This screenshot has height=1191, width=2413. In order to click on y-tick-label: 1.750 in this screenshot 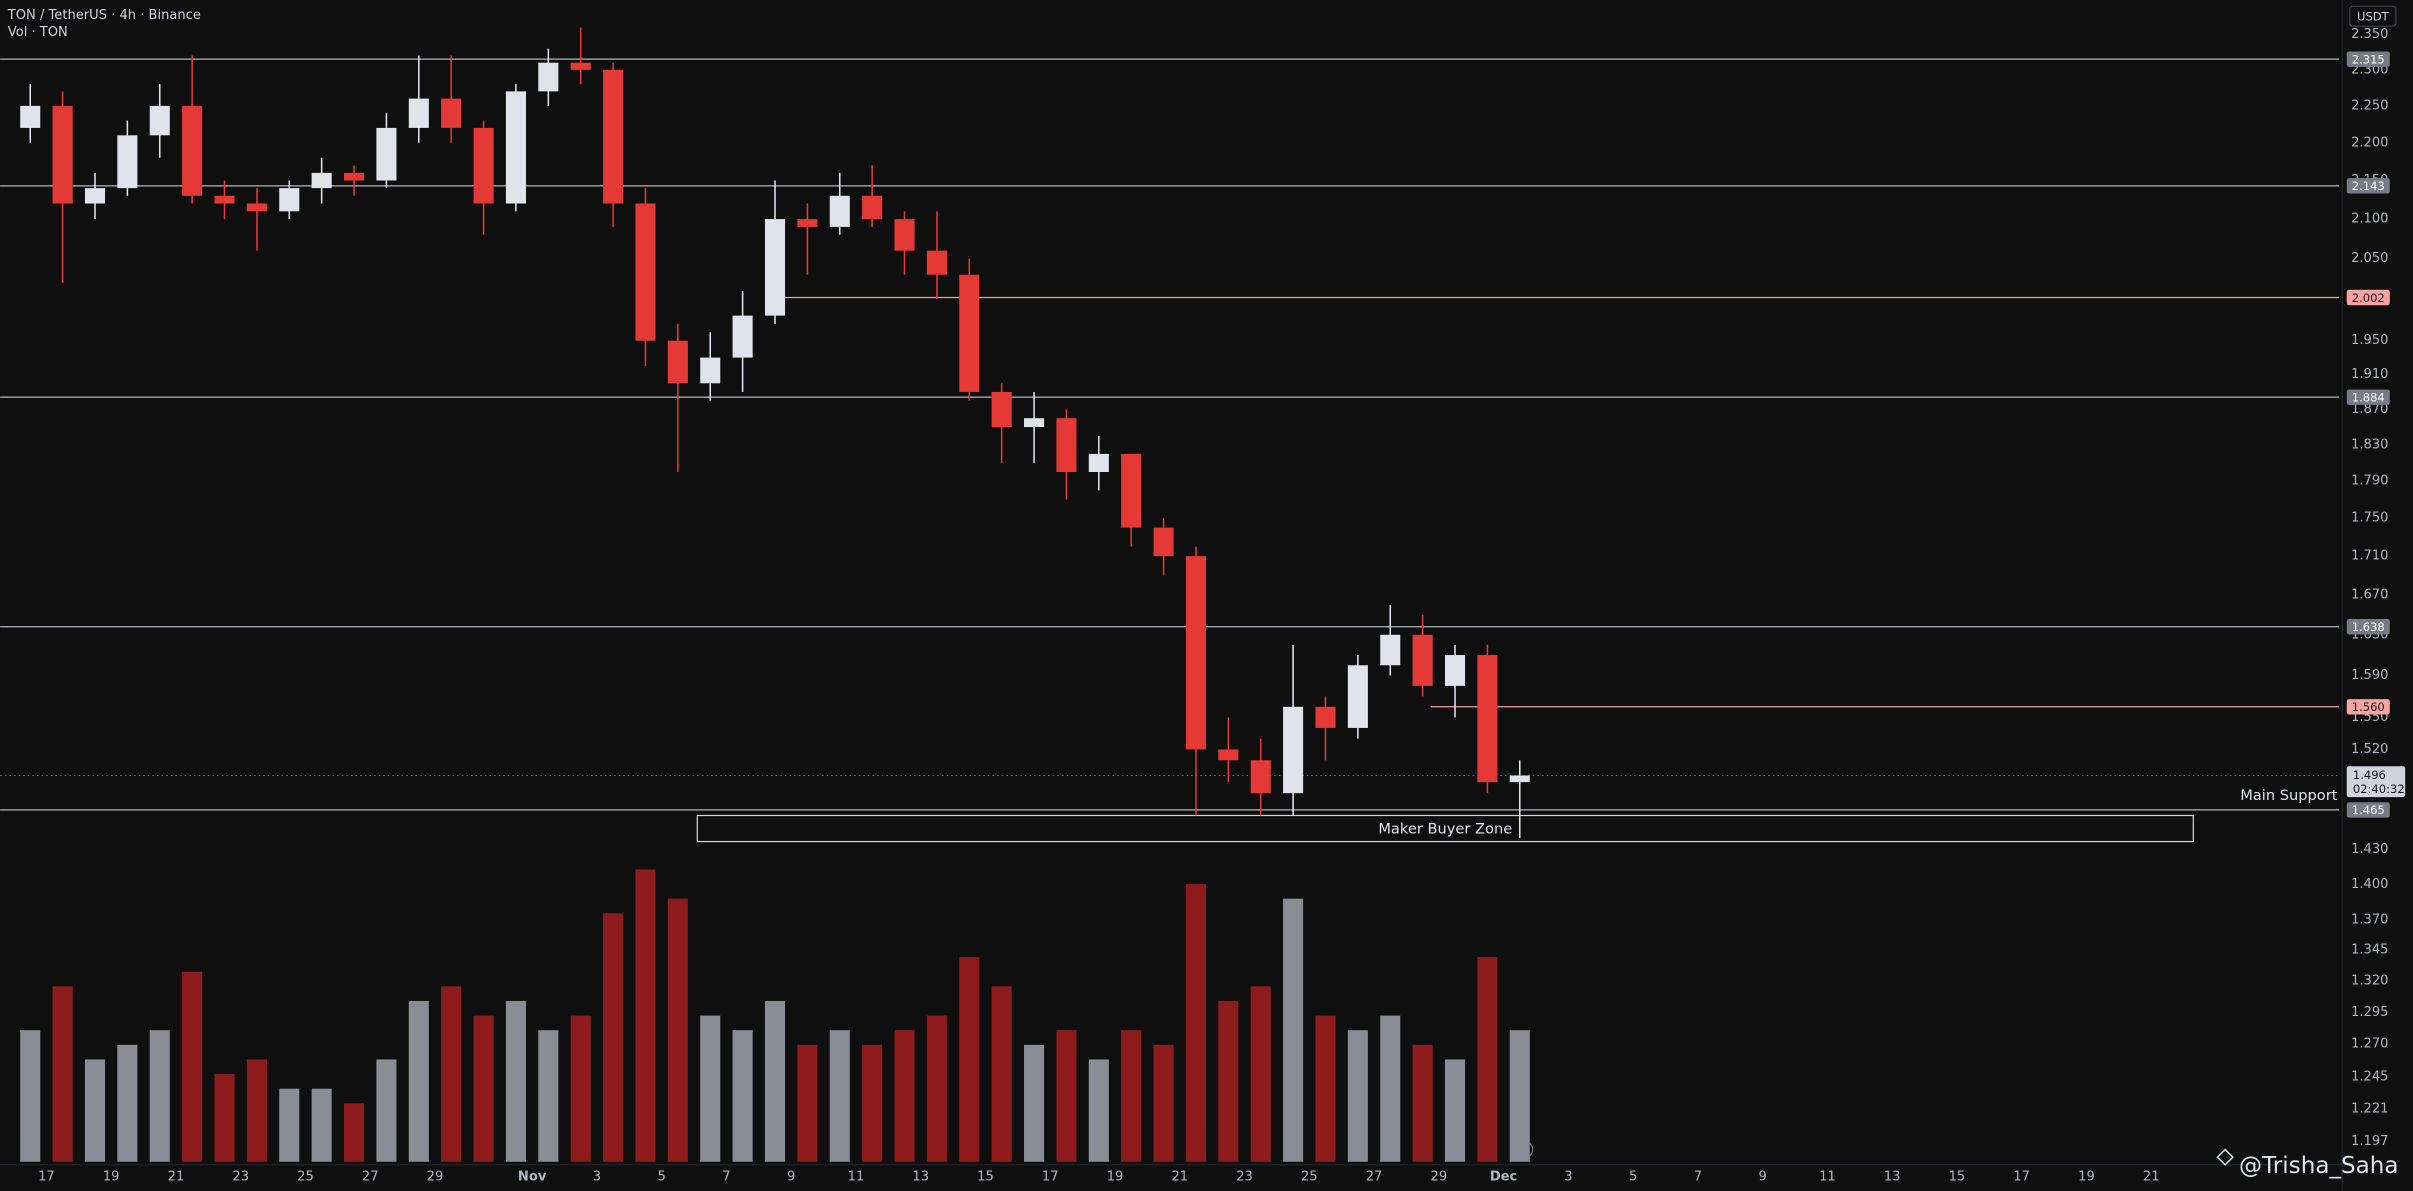, I will do `click(2369, 518)`.